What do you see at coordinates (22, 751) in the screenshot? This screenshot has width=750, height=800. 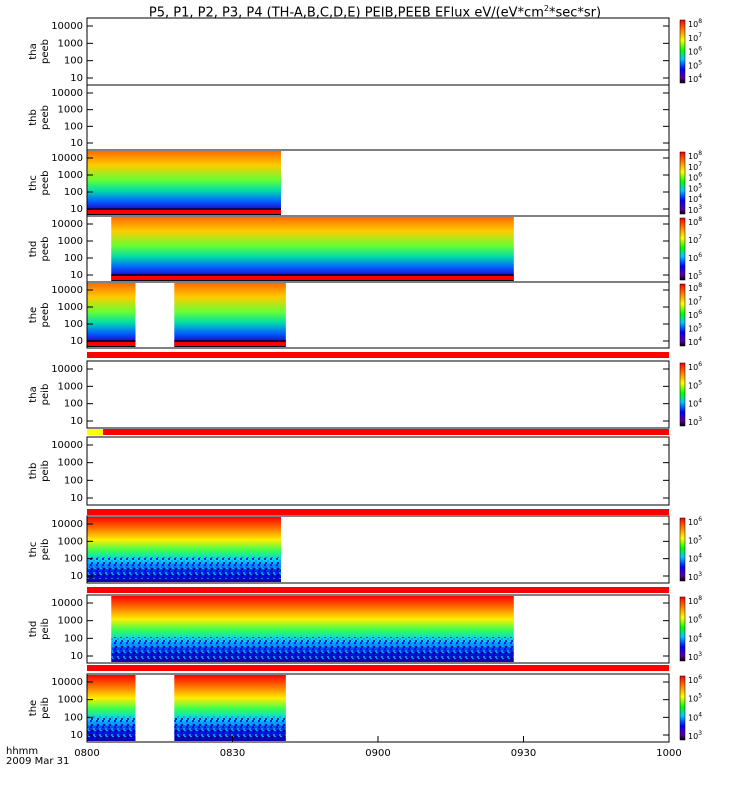 I see `x-axis-label: hhmm` at bounding box center [22, 751].